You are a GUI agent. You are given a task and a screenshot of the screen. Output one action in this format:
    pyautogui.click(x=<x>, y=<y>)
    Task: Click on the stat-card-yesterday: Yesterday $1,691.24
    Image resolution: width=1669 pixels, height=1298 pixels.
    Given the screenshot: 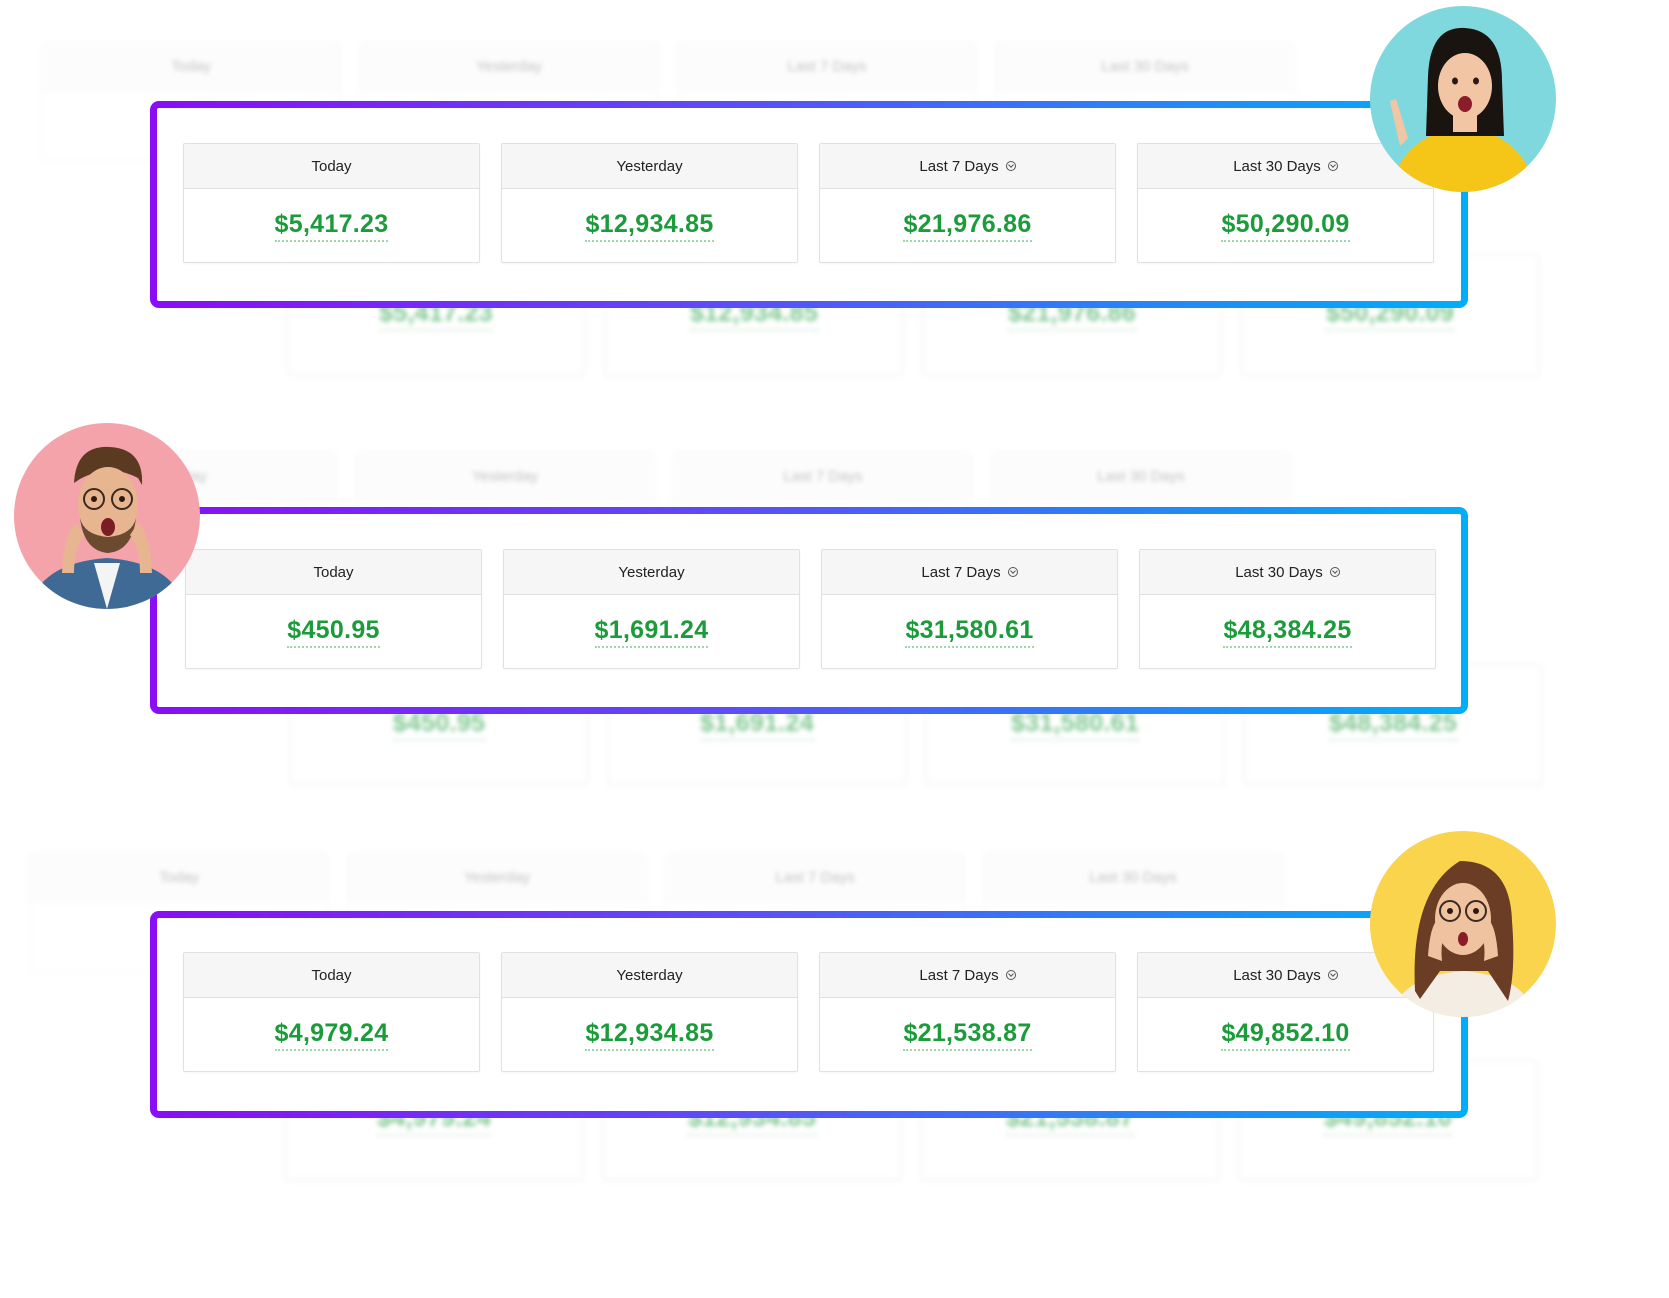 What is the action you would take?
    pyautogui.click(x=651, y=609)
    